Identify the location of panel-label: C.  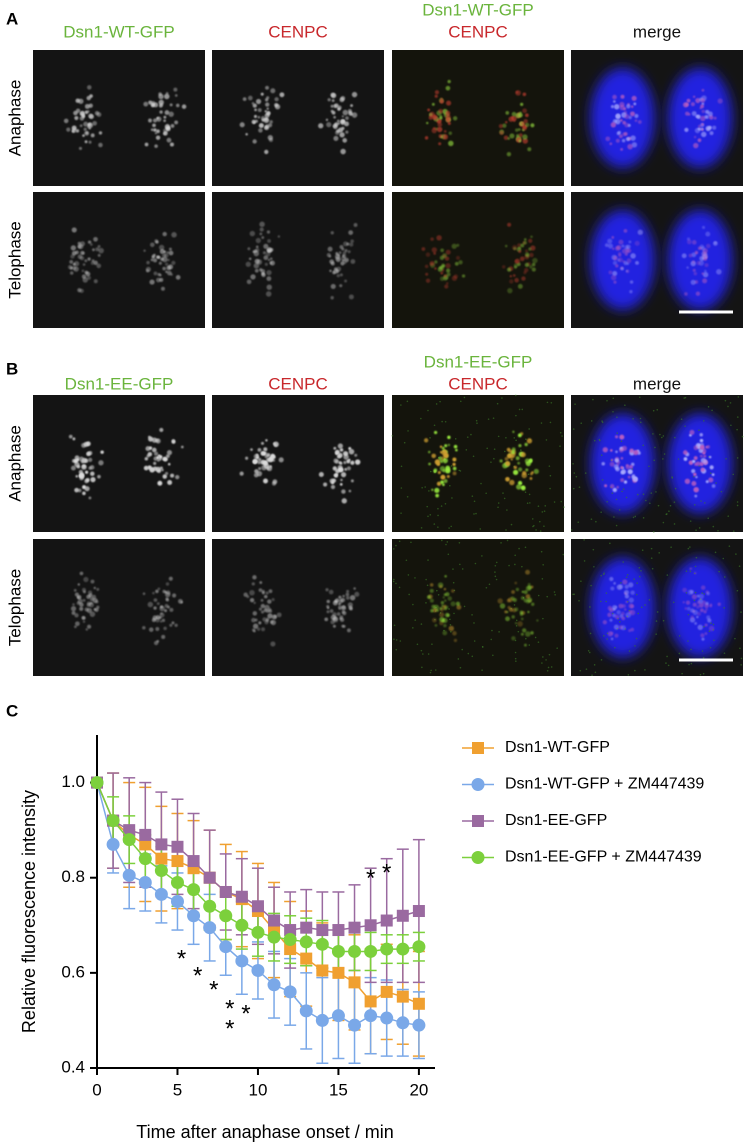
(12, 710).